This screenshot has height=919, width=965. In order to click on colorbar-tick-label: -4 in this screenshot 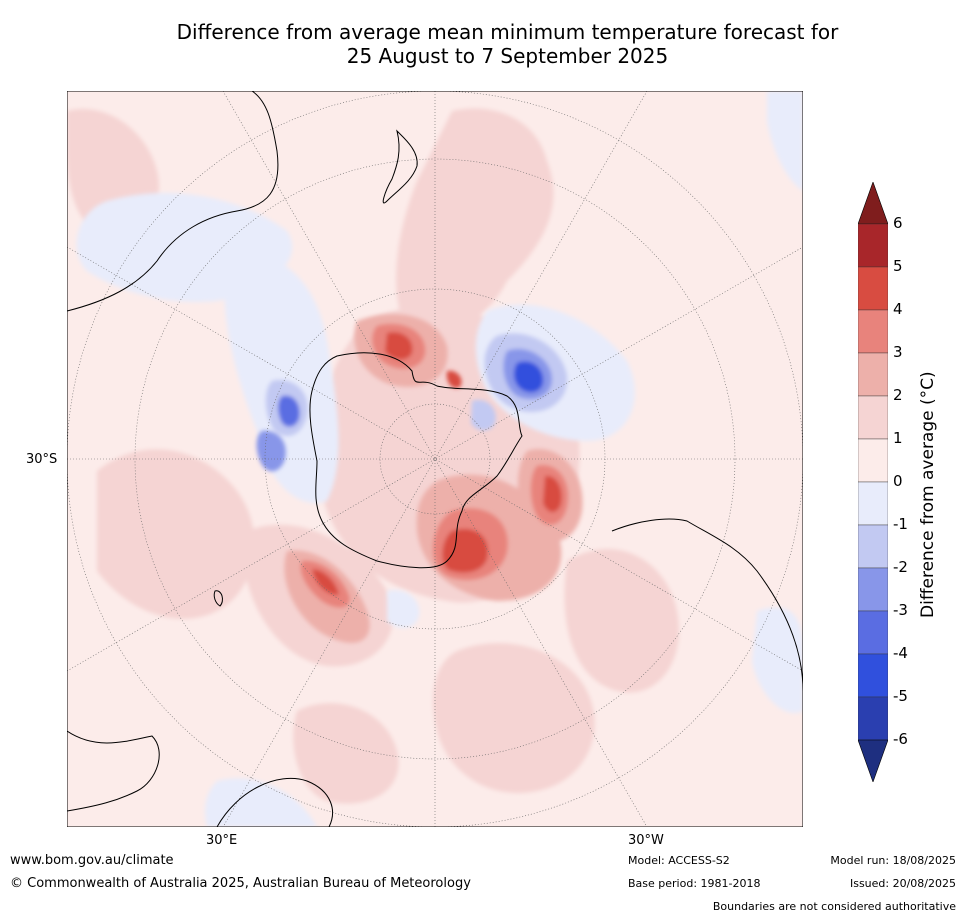, I will do `click(900, 653)`.